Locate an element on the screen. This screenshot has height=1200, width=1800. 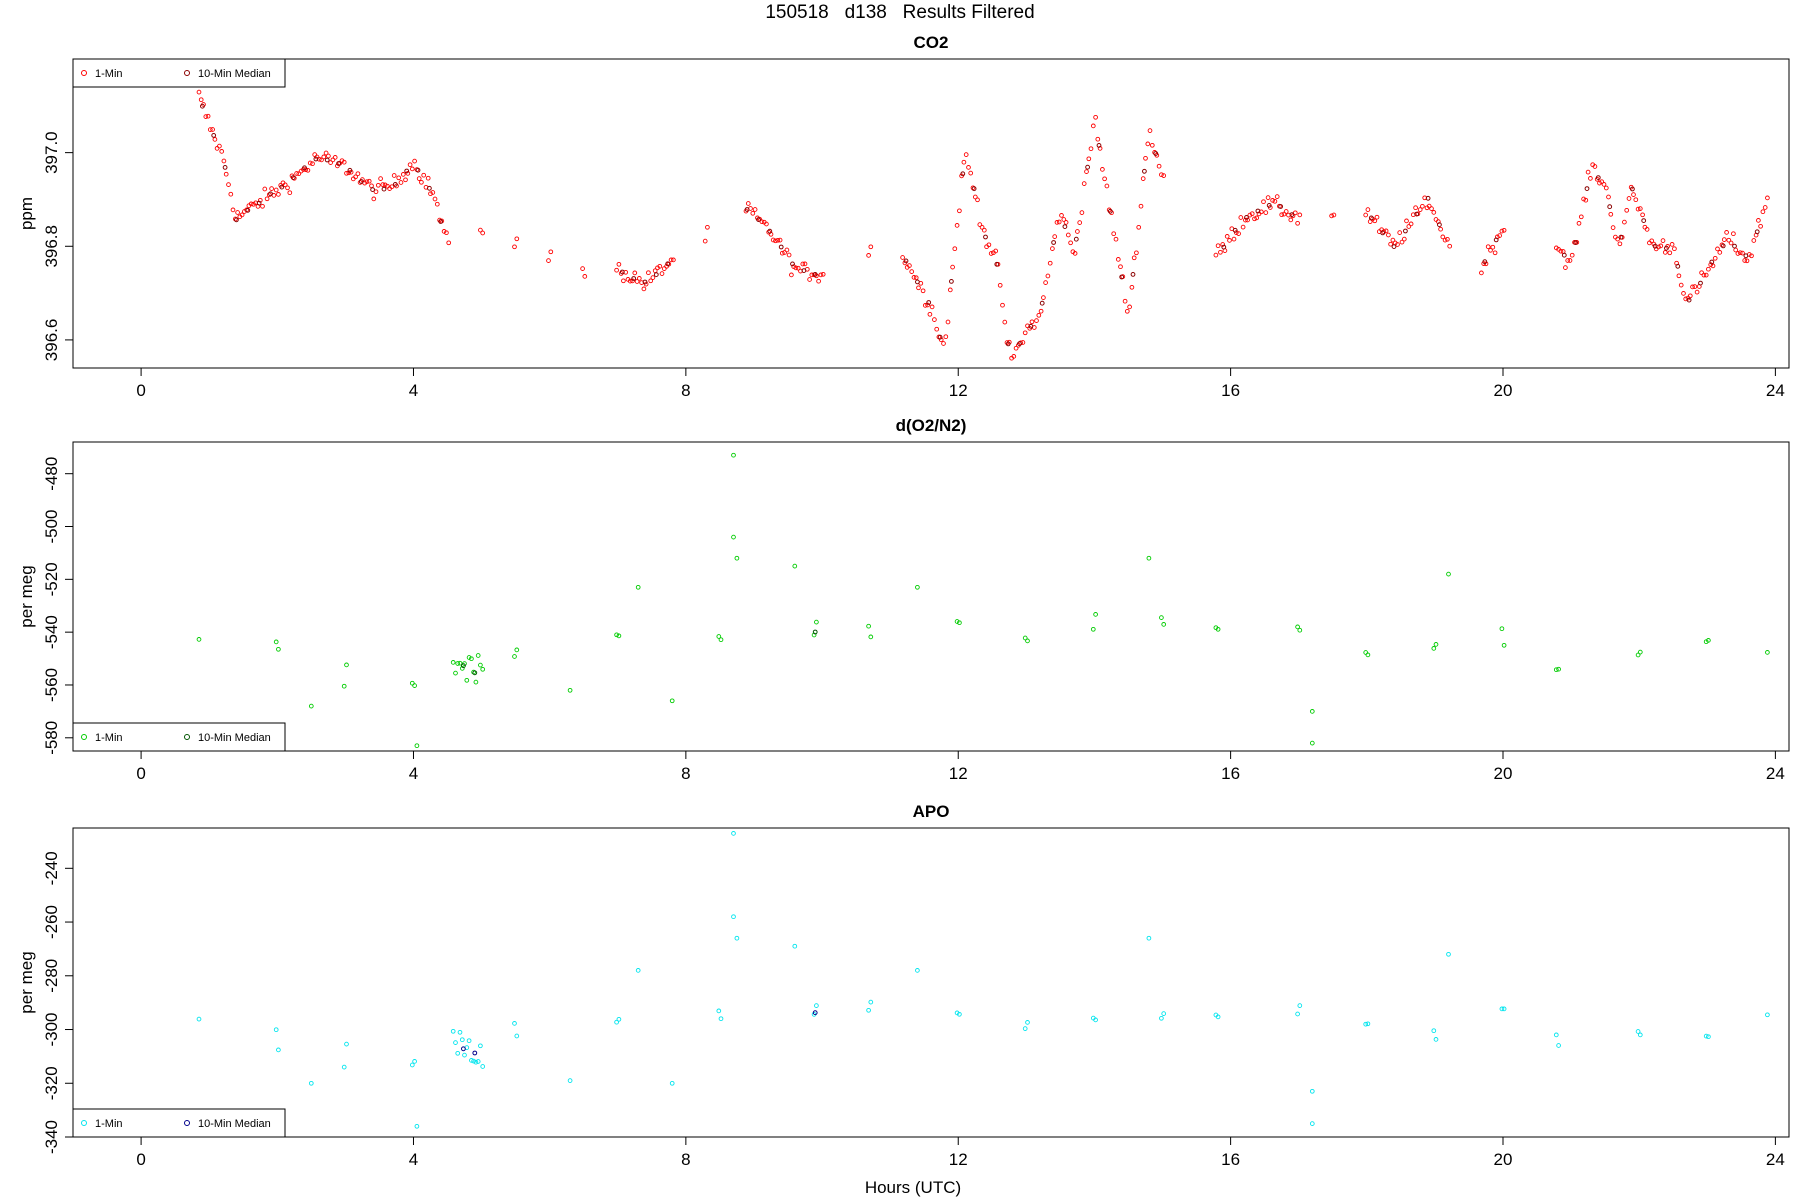
x-tick-label: 24 is located at coordinates (1775, 390).